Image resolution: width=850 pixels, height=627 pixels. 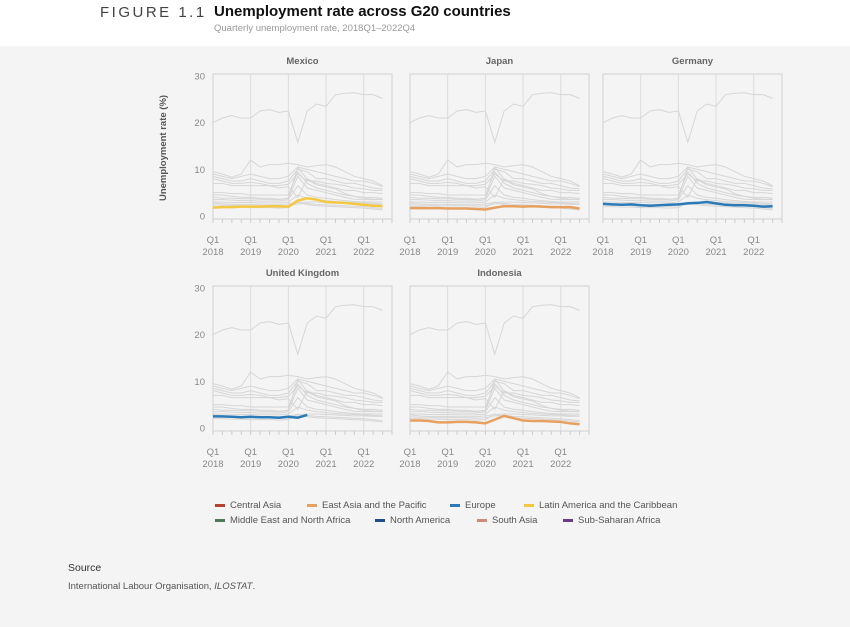 What do you see at coordinates (420, 520) in the screenshot?
I see `legend-label: North America` at bounding box center [420, 520].